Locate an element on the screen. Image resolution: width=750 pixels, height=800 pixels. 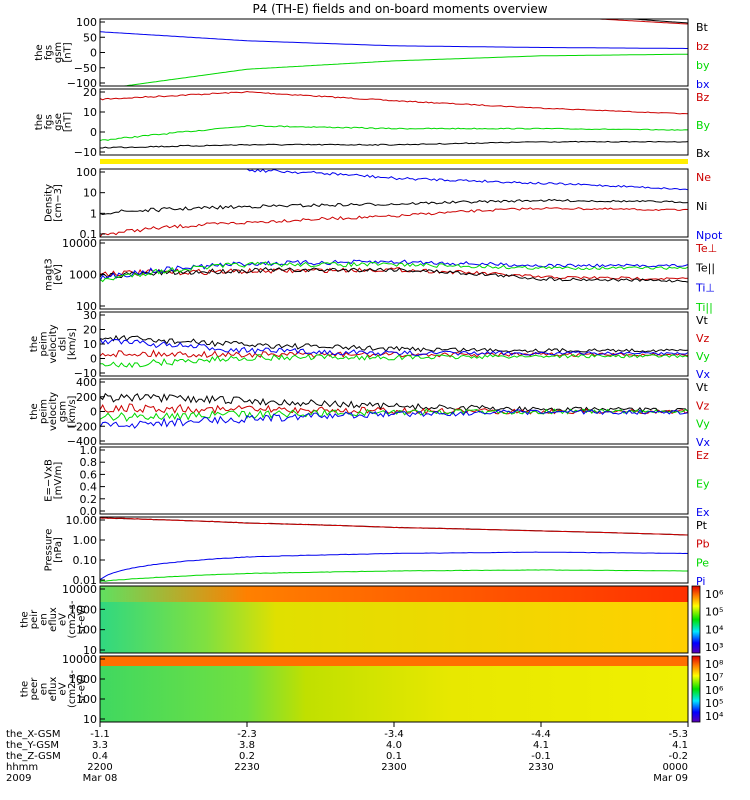
ytick-label: 0.10 is located at coordinates (85, 560).